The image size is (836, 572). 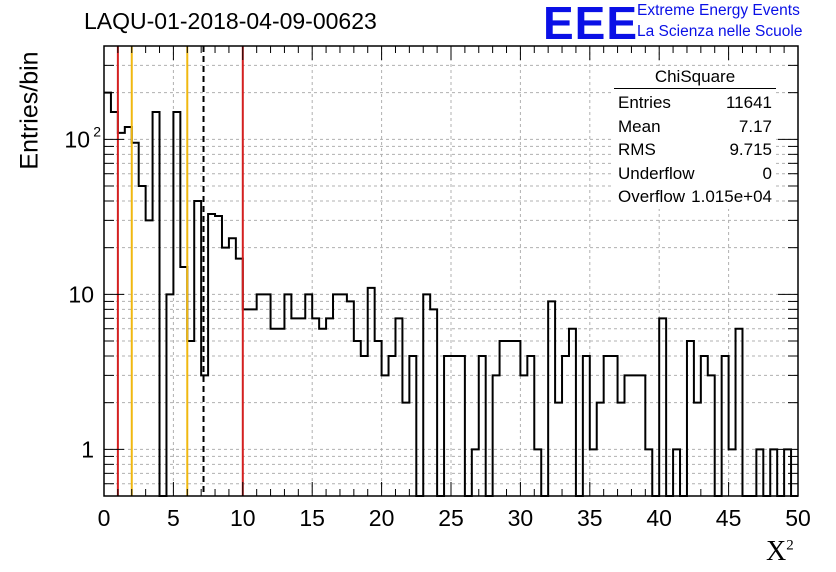 I want to click on x-tick-label: 0, so click(x=104, y=518).